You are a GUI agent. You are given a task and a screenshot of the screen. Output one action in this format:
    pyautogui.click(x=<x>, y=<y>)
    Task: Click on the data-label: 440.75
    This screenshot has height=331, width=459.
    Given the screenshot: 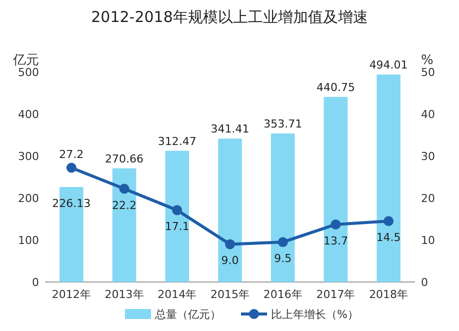 What is the action you would take?
    pyautogui.click(x=335, y=87)
    